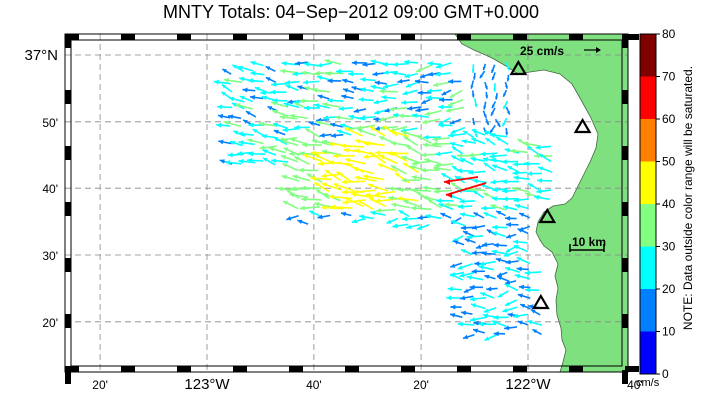  What do you see at coordinates (50, 189) in the screenshot?
I see `lat-label: 40'` at bounding box center [50, 189].